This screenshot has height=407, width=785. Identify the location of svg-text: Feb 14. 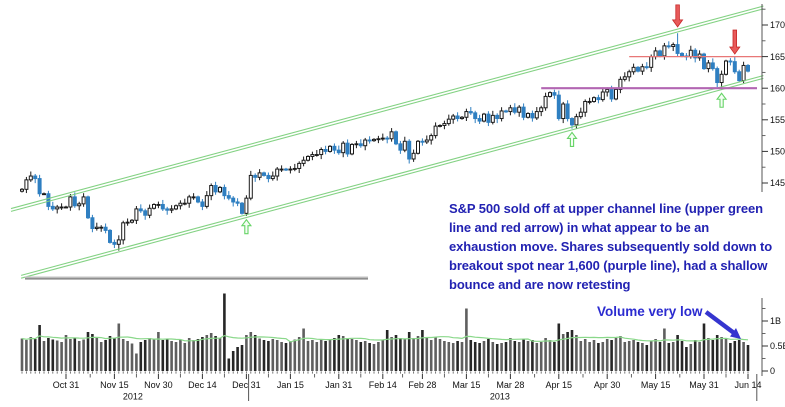
(383, 385).